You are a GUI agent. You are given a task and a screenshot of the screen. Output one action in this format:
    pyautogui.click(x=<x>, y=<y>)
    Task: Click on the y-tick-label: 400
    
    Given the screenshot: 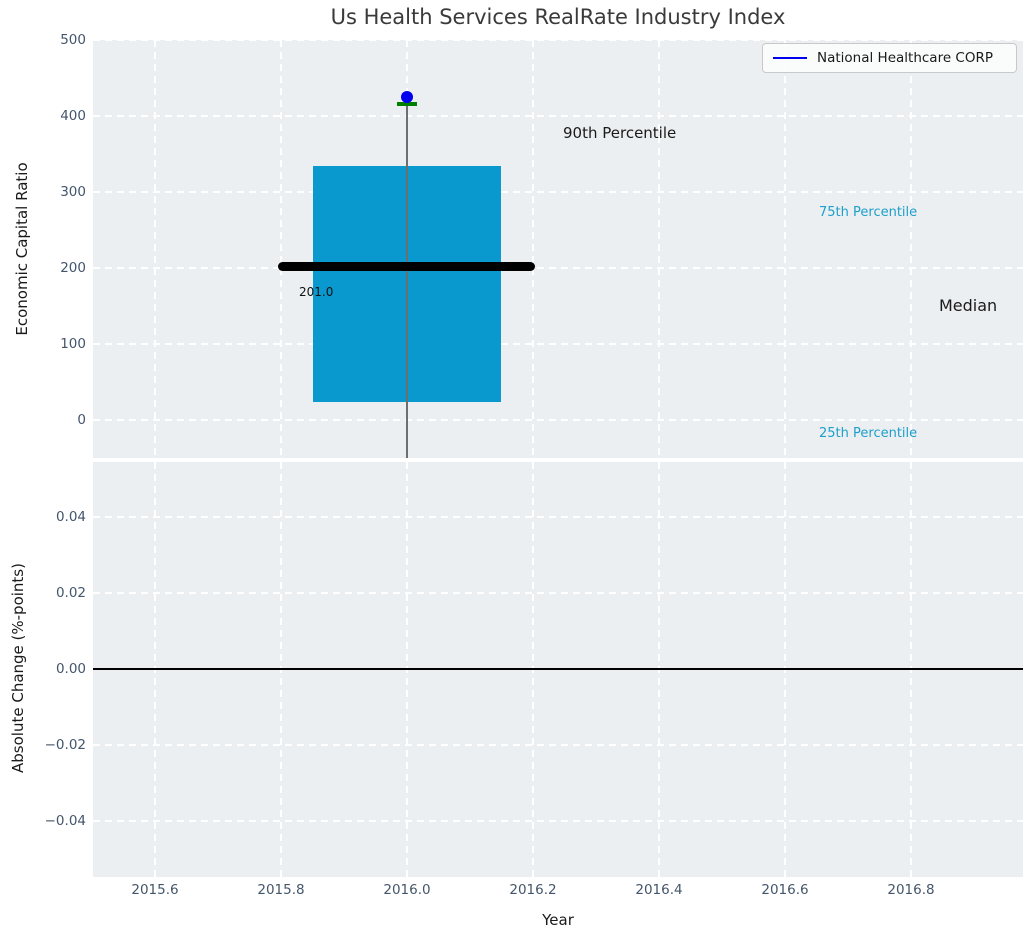 What is the action you would take?
    pyautogui.click(x=73, y=115)
    